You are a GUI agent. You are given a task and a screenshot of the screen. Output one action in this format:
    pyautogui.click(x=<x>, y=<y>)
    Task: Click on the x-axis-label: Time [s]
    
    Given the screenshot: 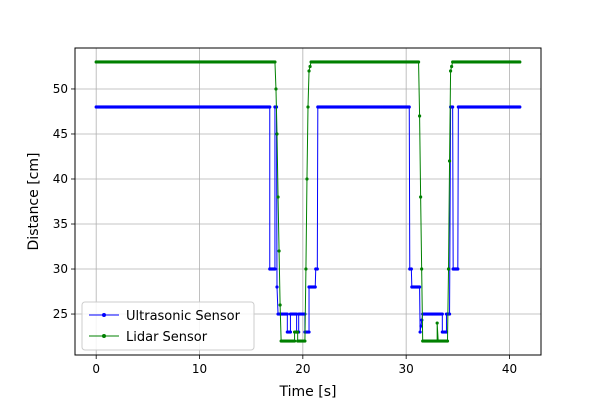 What is the action you would take?
    pyautogui.click(x=308, y=392)
    